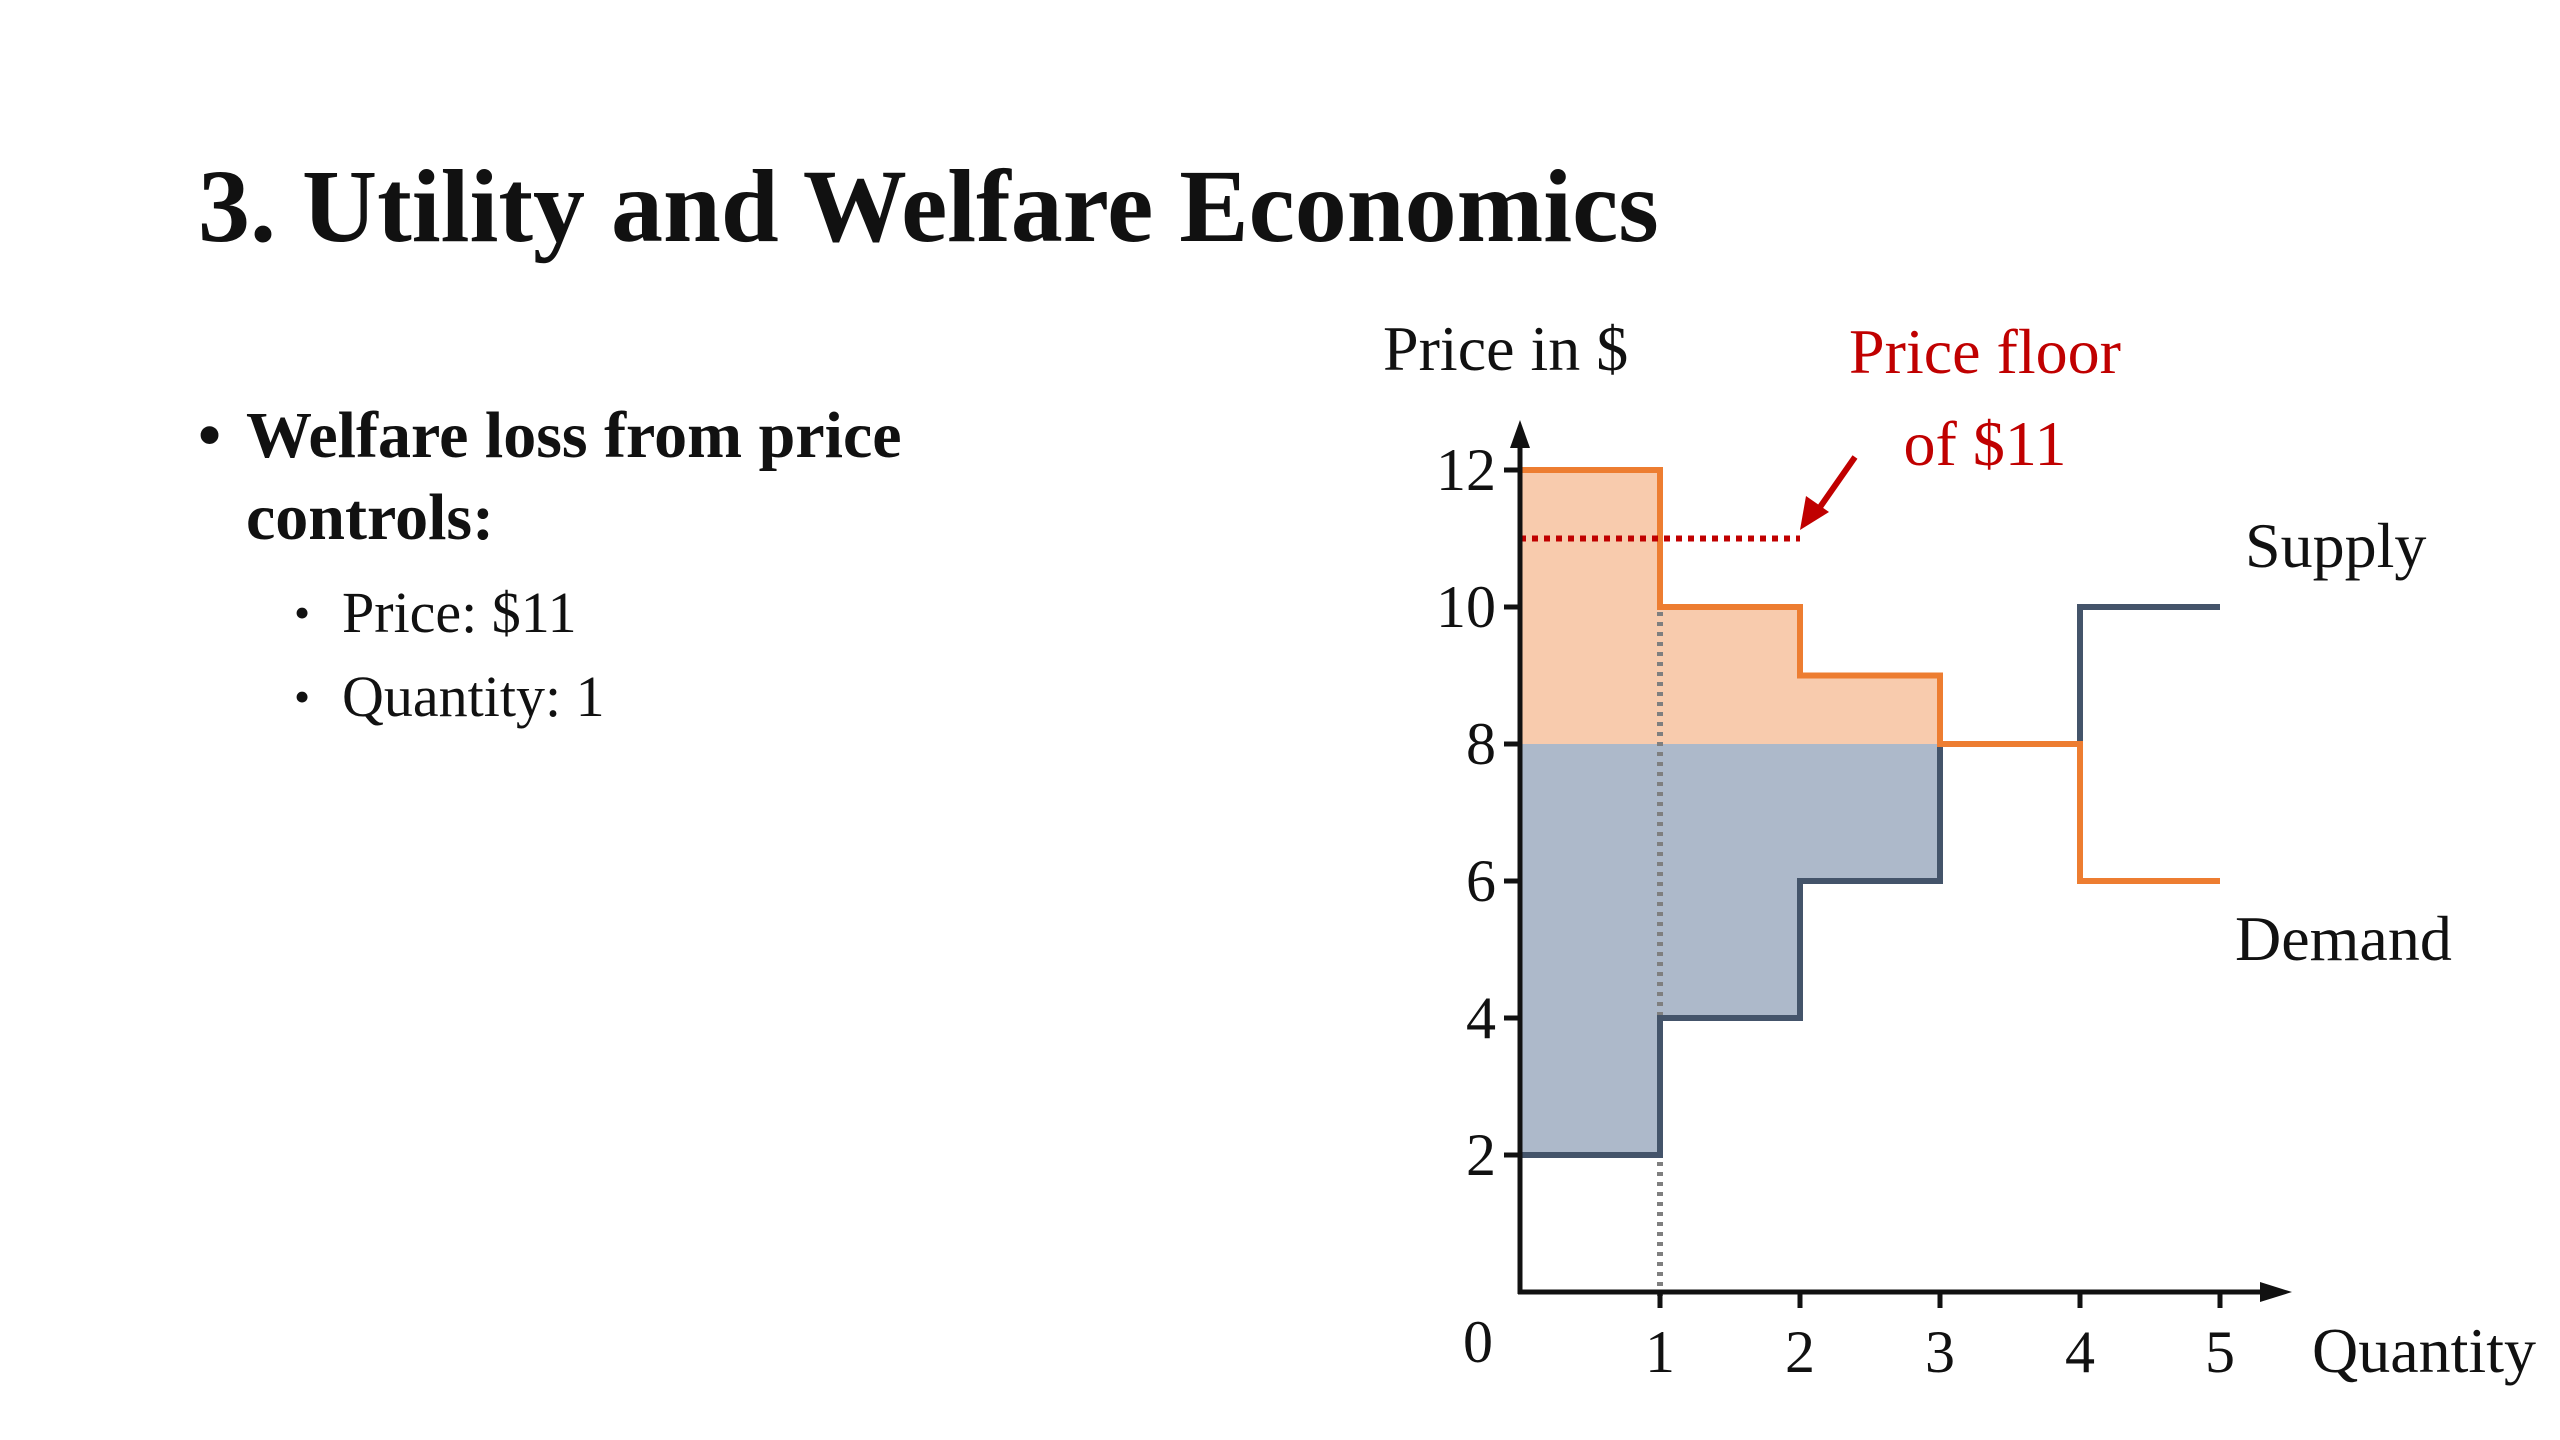 This screenshot has width=2560, height=1440. I want to click on sub-bullet-item: • Quantity: 1, so click(696, 697).